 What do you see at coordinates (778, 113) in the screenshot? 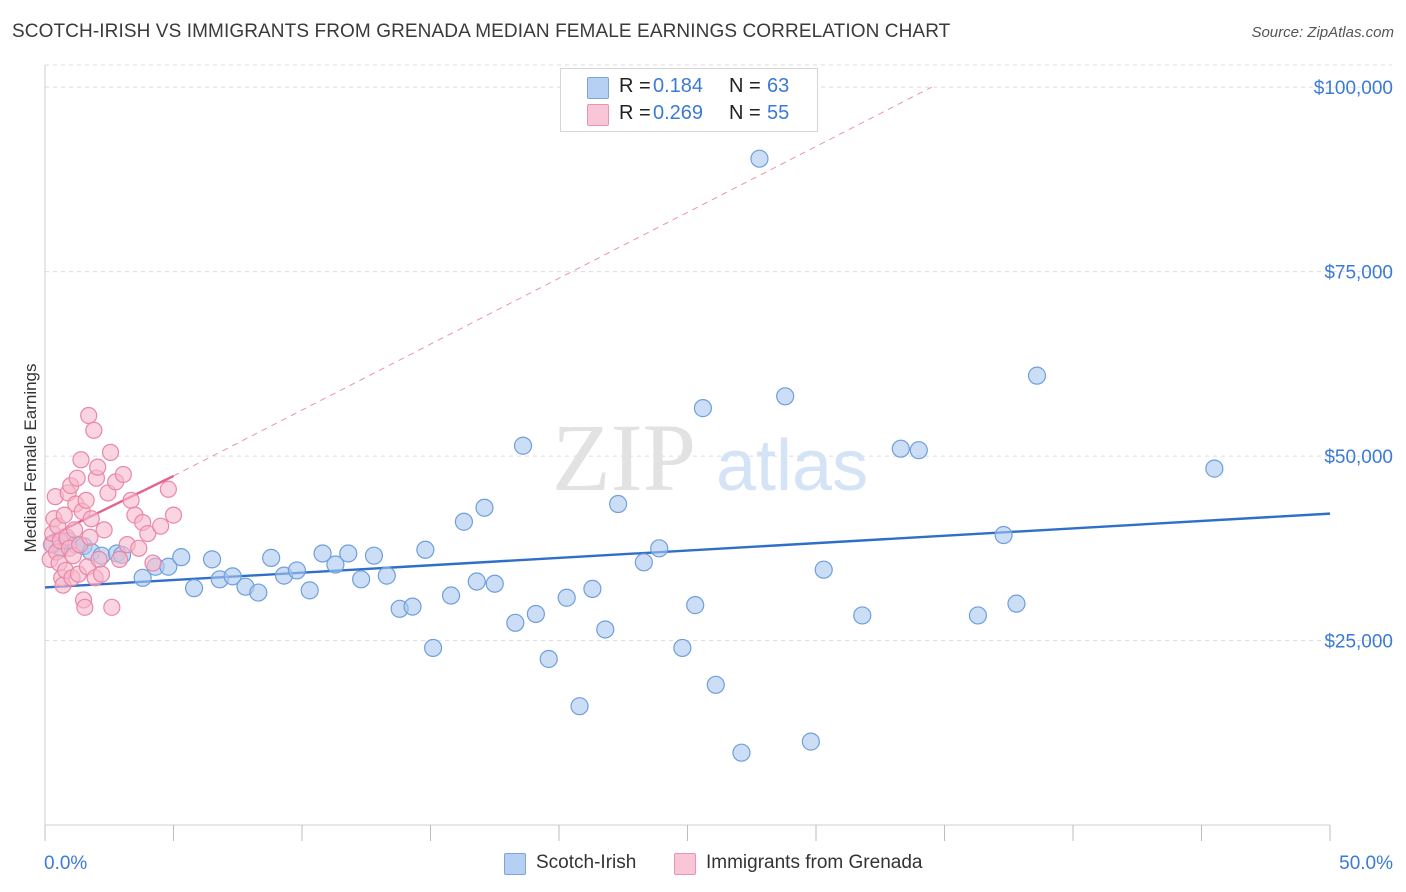
I see `legend-n-value: 55` at bounding box center [778, 113].